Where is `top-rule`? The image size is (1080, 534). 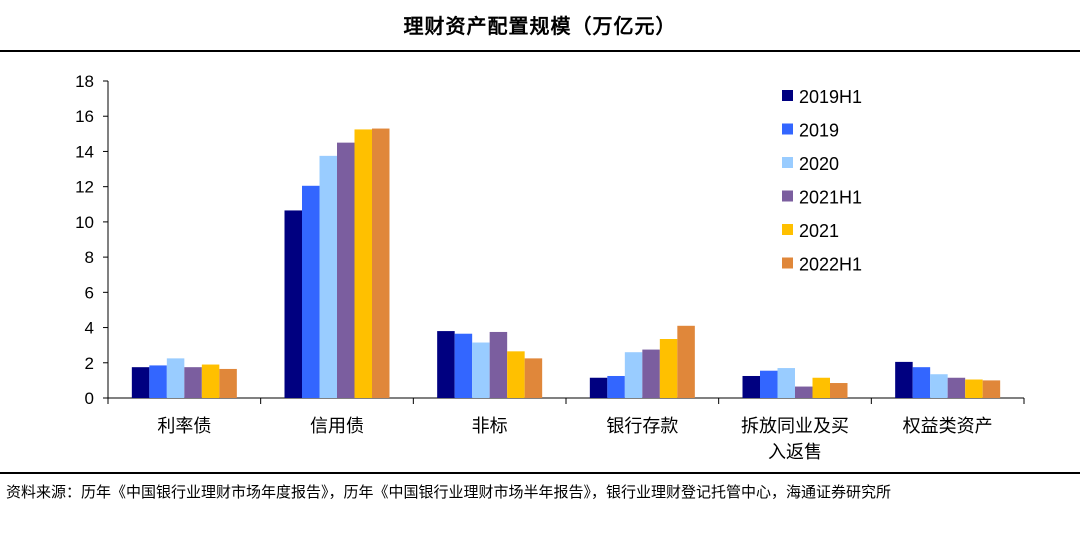 top-rule is located at coordinates (540, 51).